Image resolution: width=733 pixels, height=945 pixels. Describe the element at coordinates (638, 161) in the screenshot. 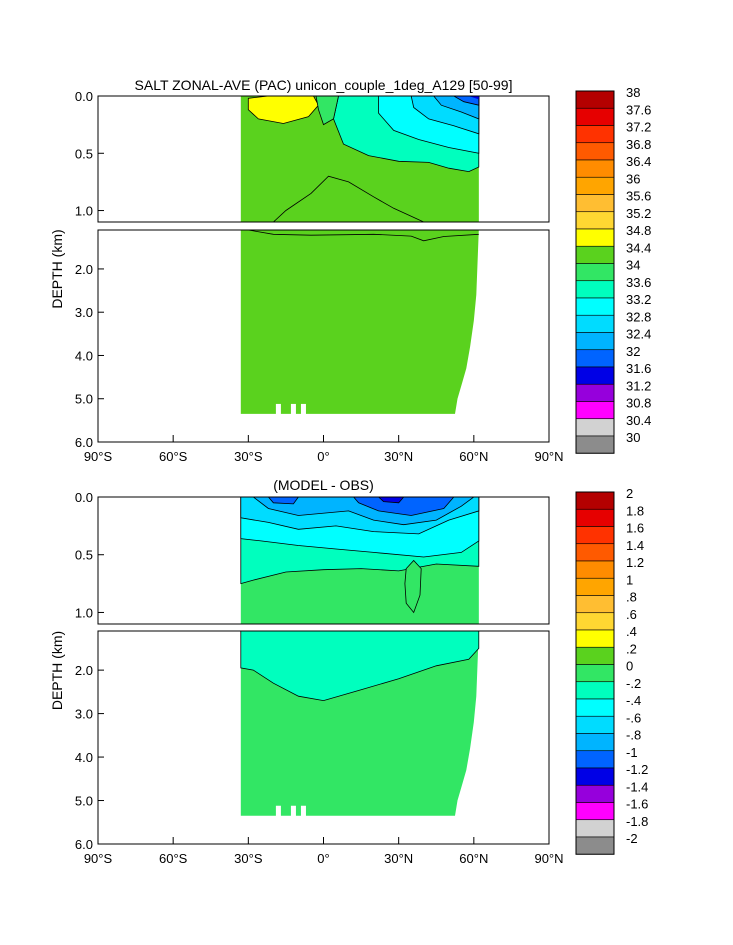

I see `colorbar-label-4: 36.4` at that location.